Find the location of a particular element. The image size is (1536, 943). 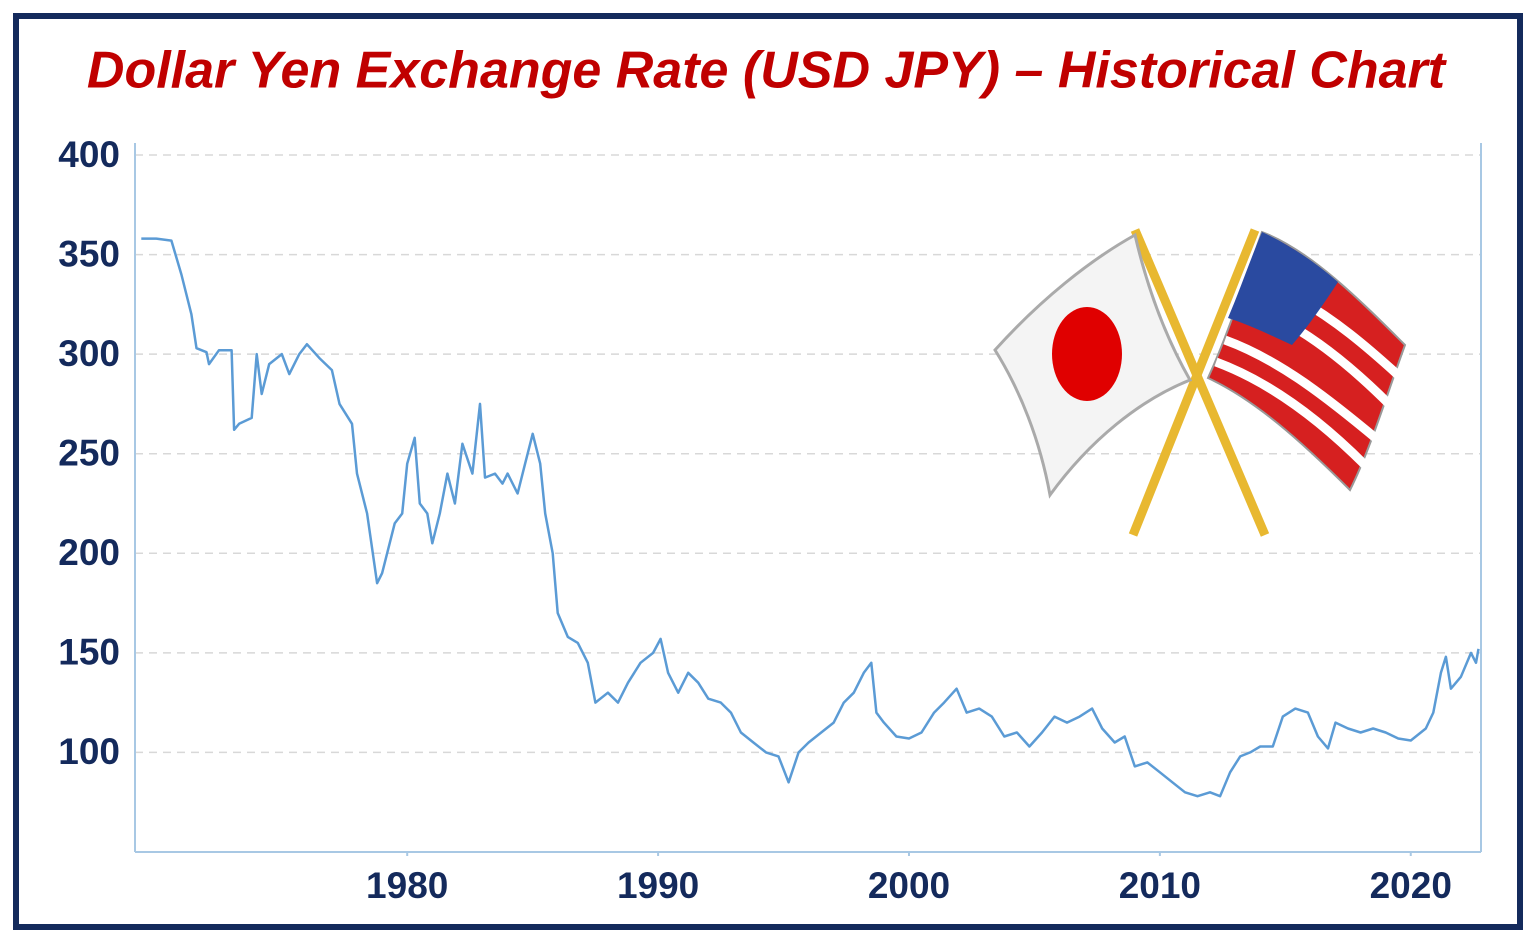

japan-sun is located at coordinates (1087, 354).